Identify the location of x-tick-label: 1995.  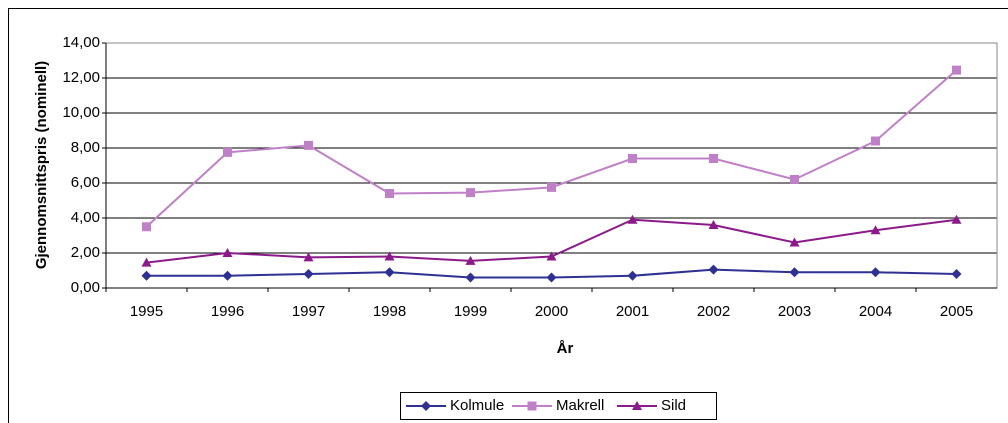
(146, 311).